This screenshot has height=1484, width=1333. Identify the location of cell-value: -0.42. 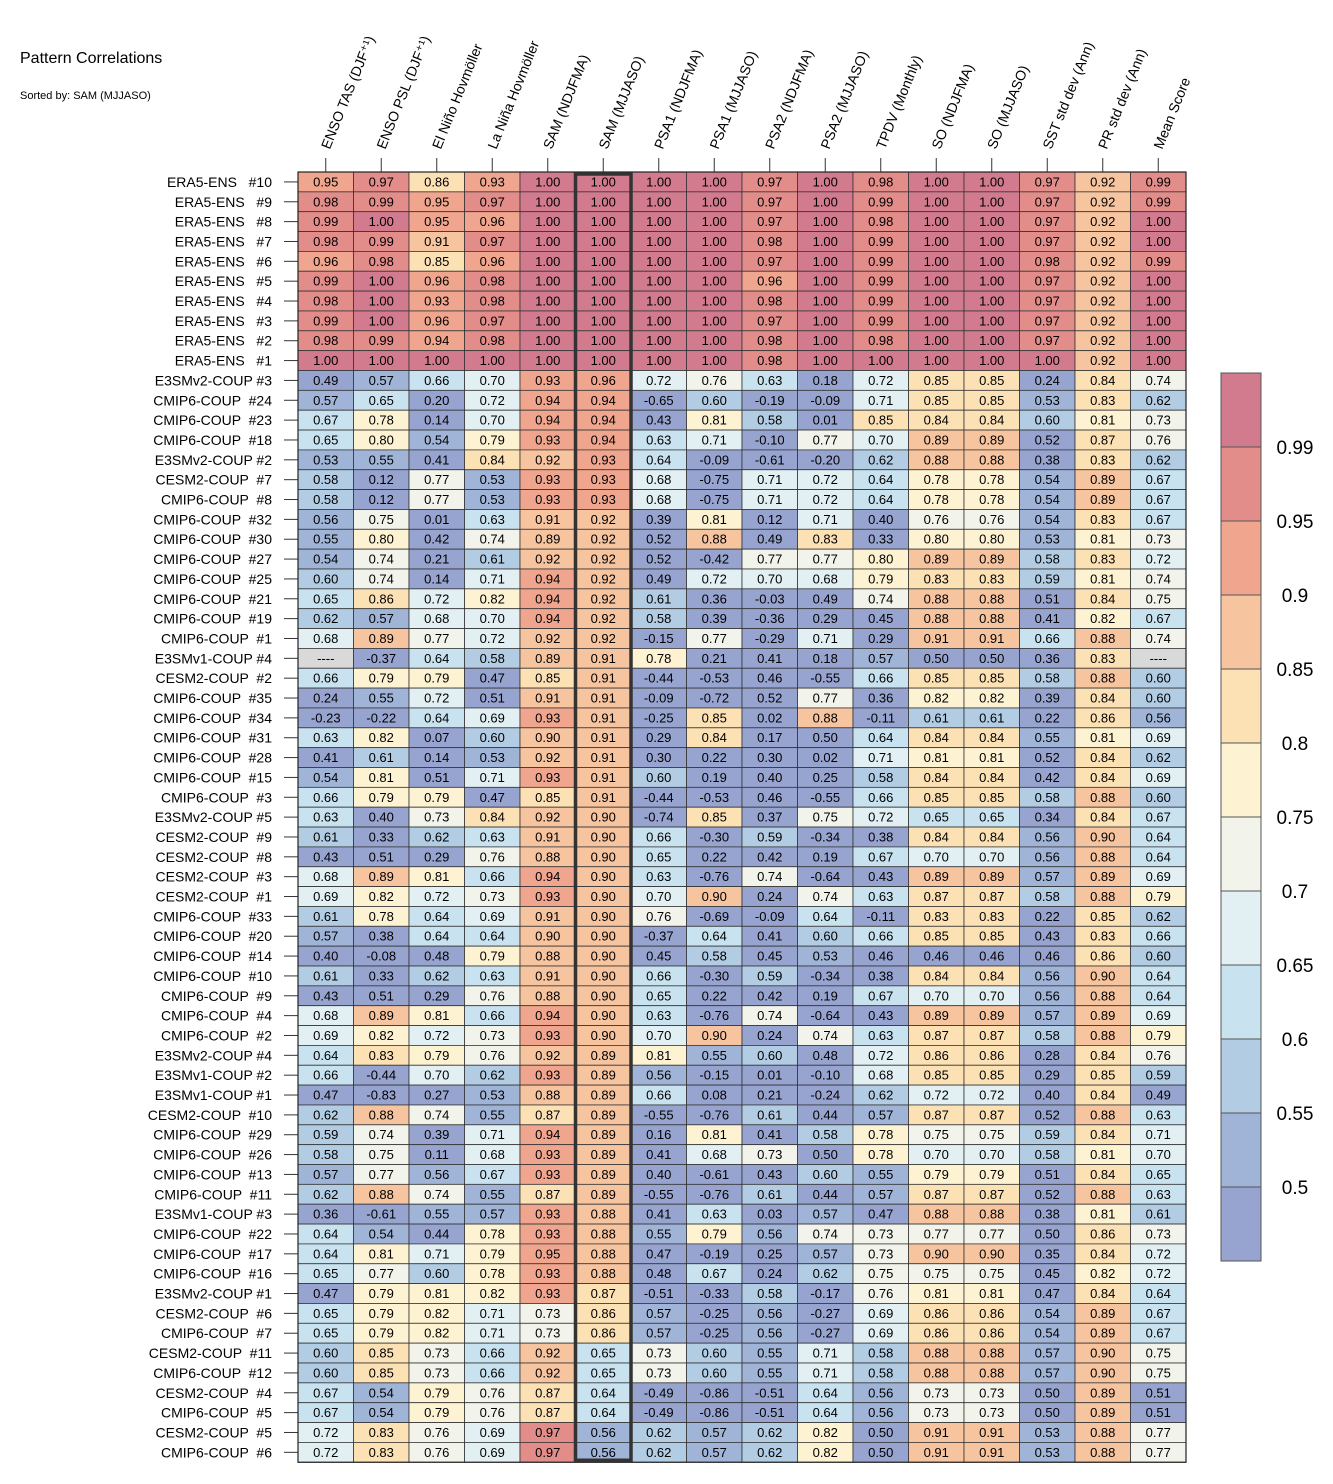
(714, 559).